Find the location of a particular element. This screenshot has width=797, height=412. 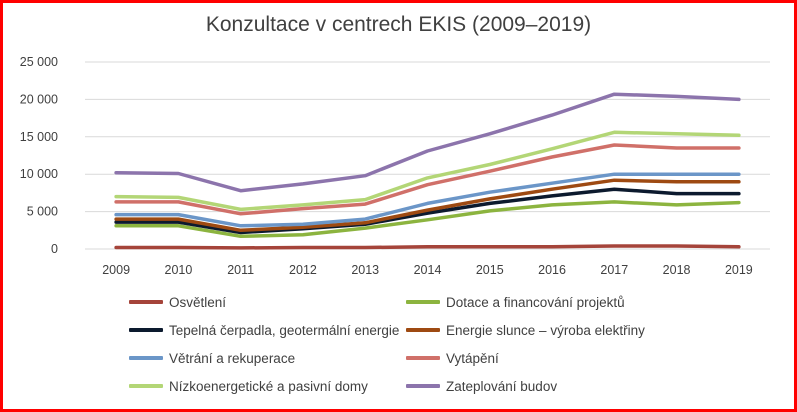

y-axis: 0 5 000 10 000 15 000 20 000 25 000 is located at coordinates (39, 155).